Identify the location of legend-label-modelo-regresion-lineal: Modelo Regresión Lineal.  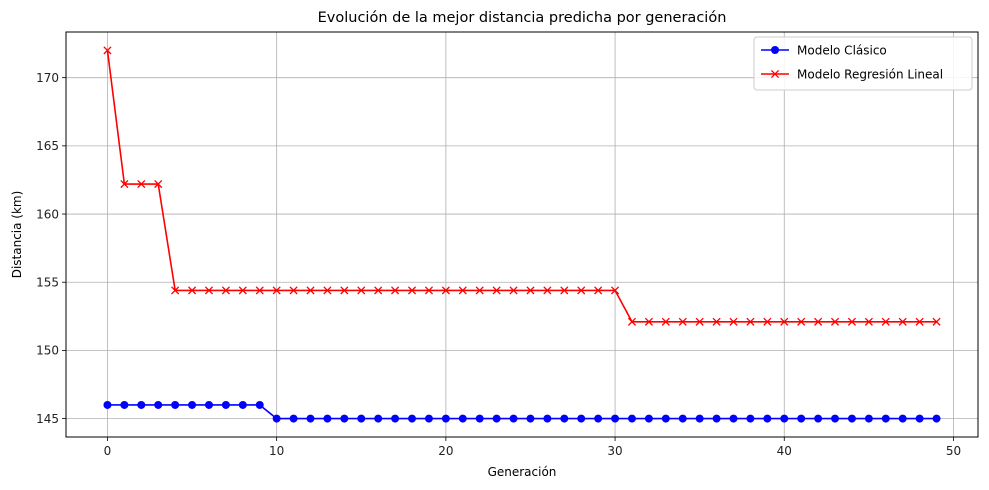
(870, 75).